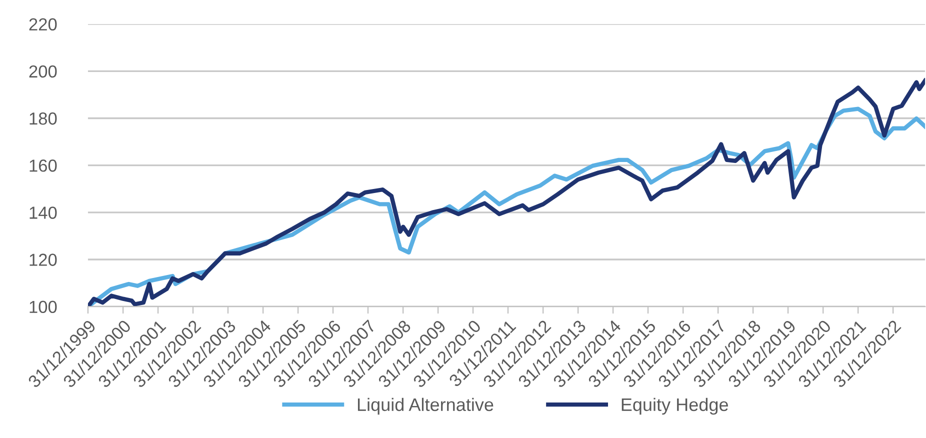  I want to click on y-tick-label: 140, so click(43, 212).